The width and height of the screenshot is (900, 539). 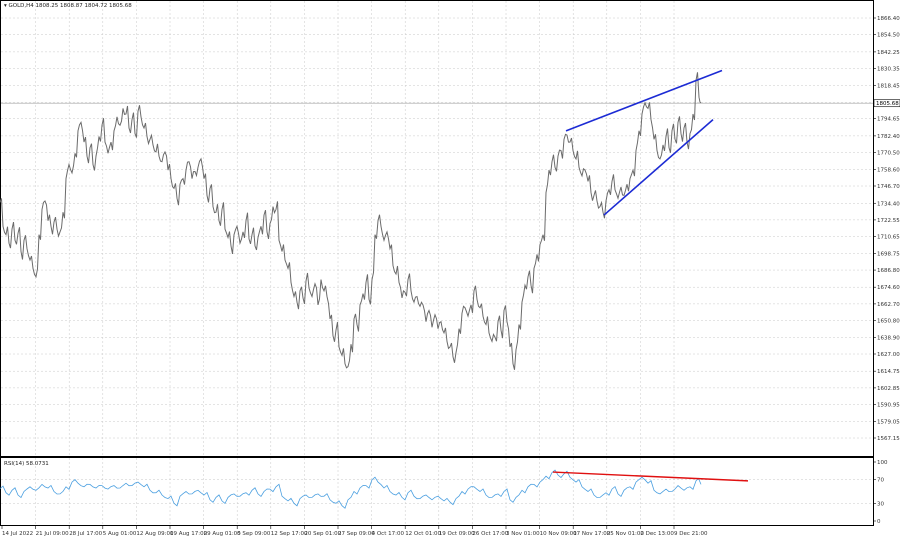 I want to click on current-price-tag: 1805.68, so click(x=886, y=103).